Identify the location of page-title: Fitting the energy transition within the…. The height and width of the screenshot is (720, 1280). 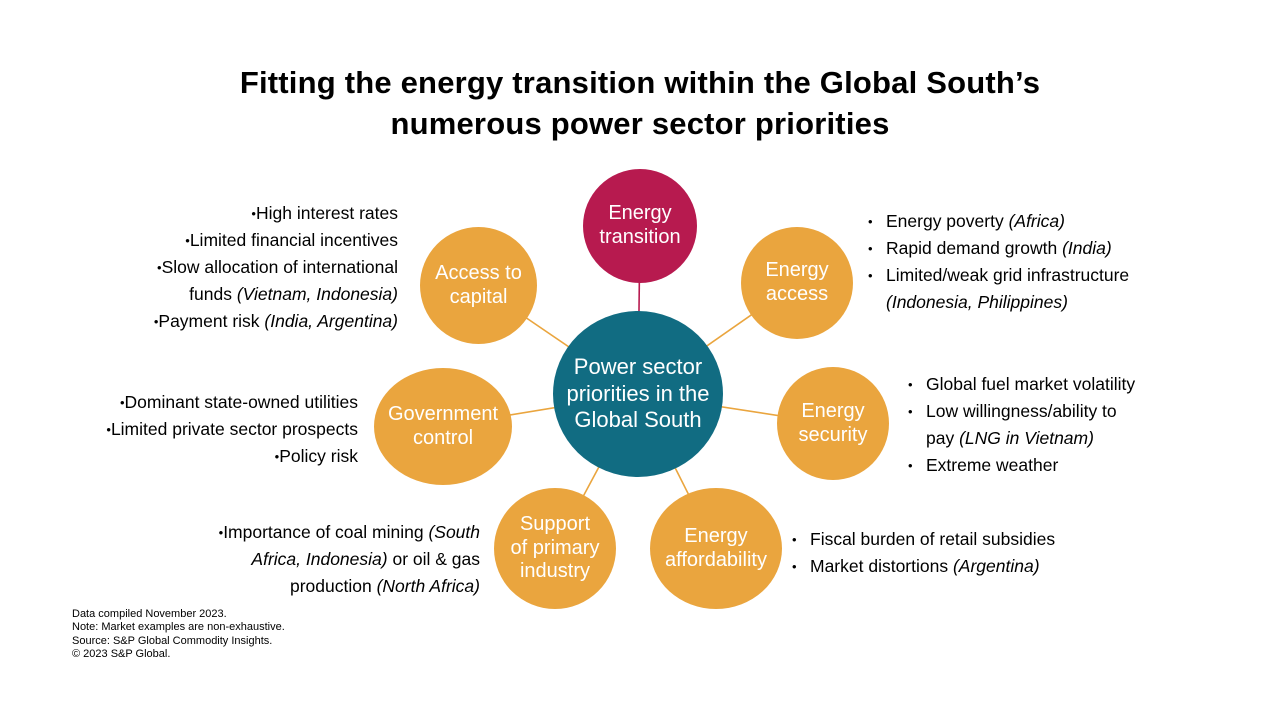
(640, 103).